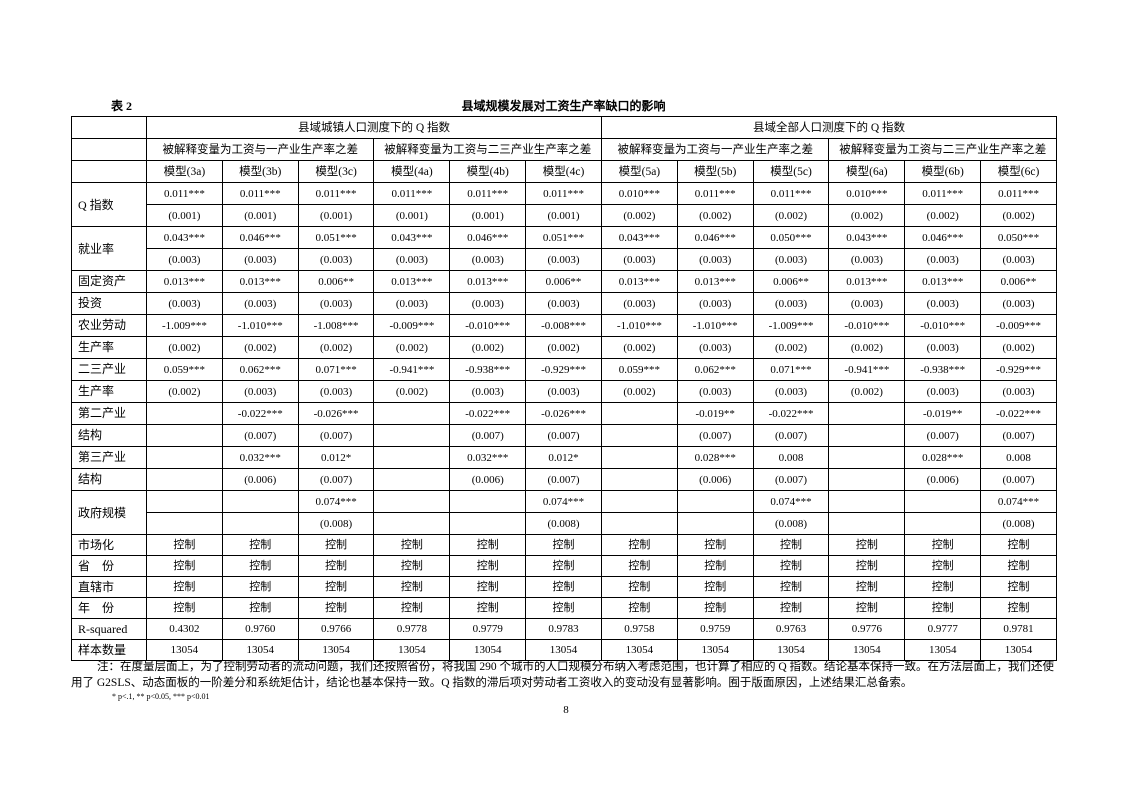 This screenshot has width=1132, height=799. Describe the element at coordinates (563, 501) in the screenshot. I see `coefficient-cell: 0.074***` at that location.